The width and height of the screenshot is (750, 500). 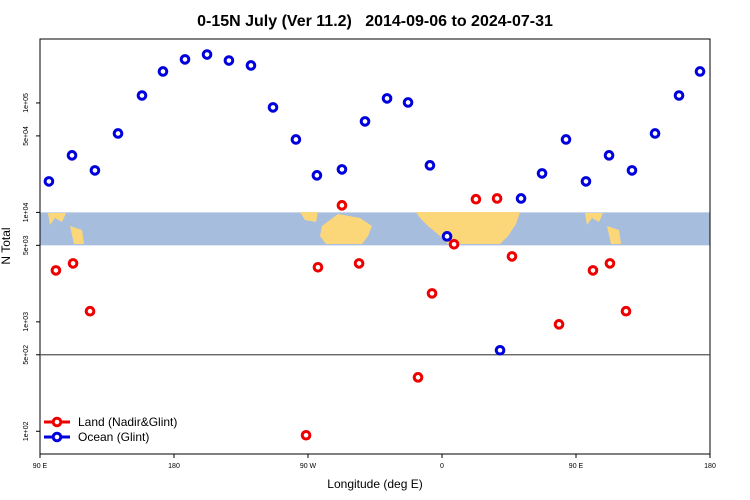 I want to click on y-tick-label: 5e+04, so click(x=26, y=136).